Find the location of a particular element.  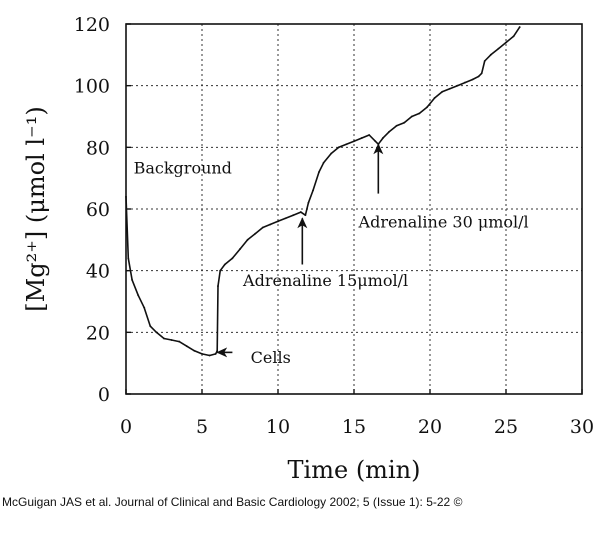

x-tick-label: 30 is located at coordinates (582, 427).